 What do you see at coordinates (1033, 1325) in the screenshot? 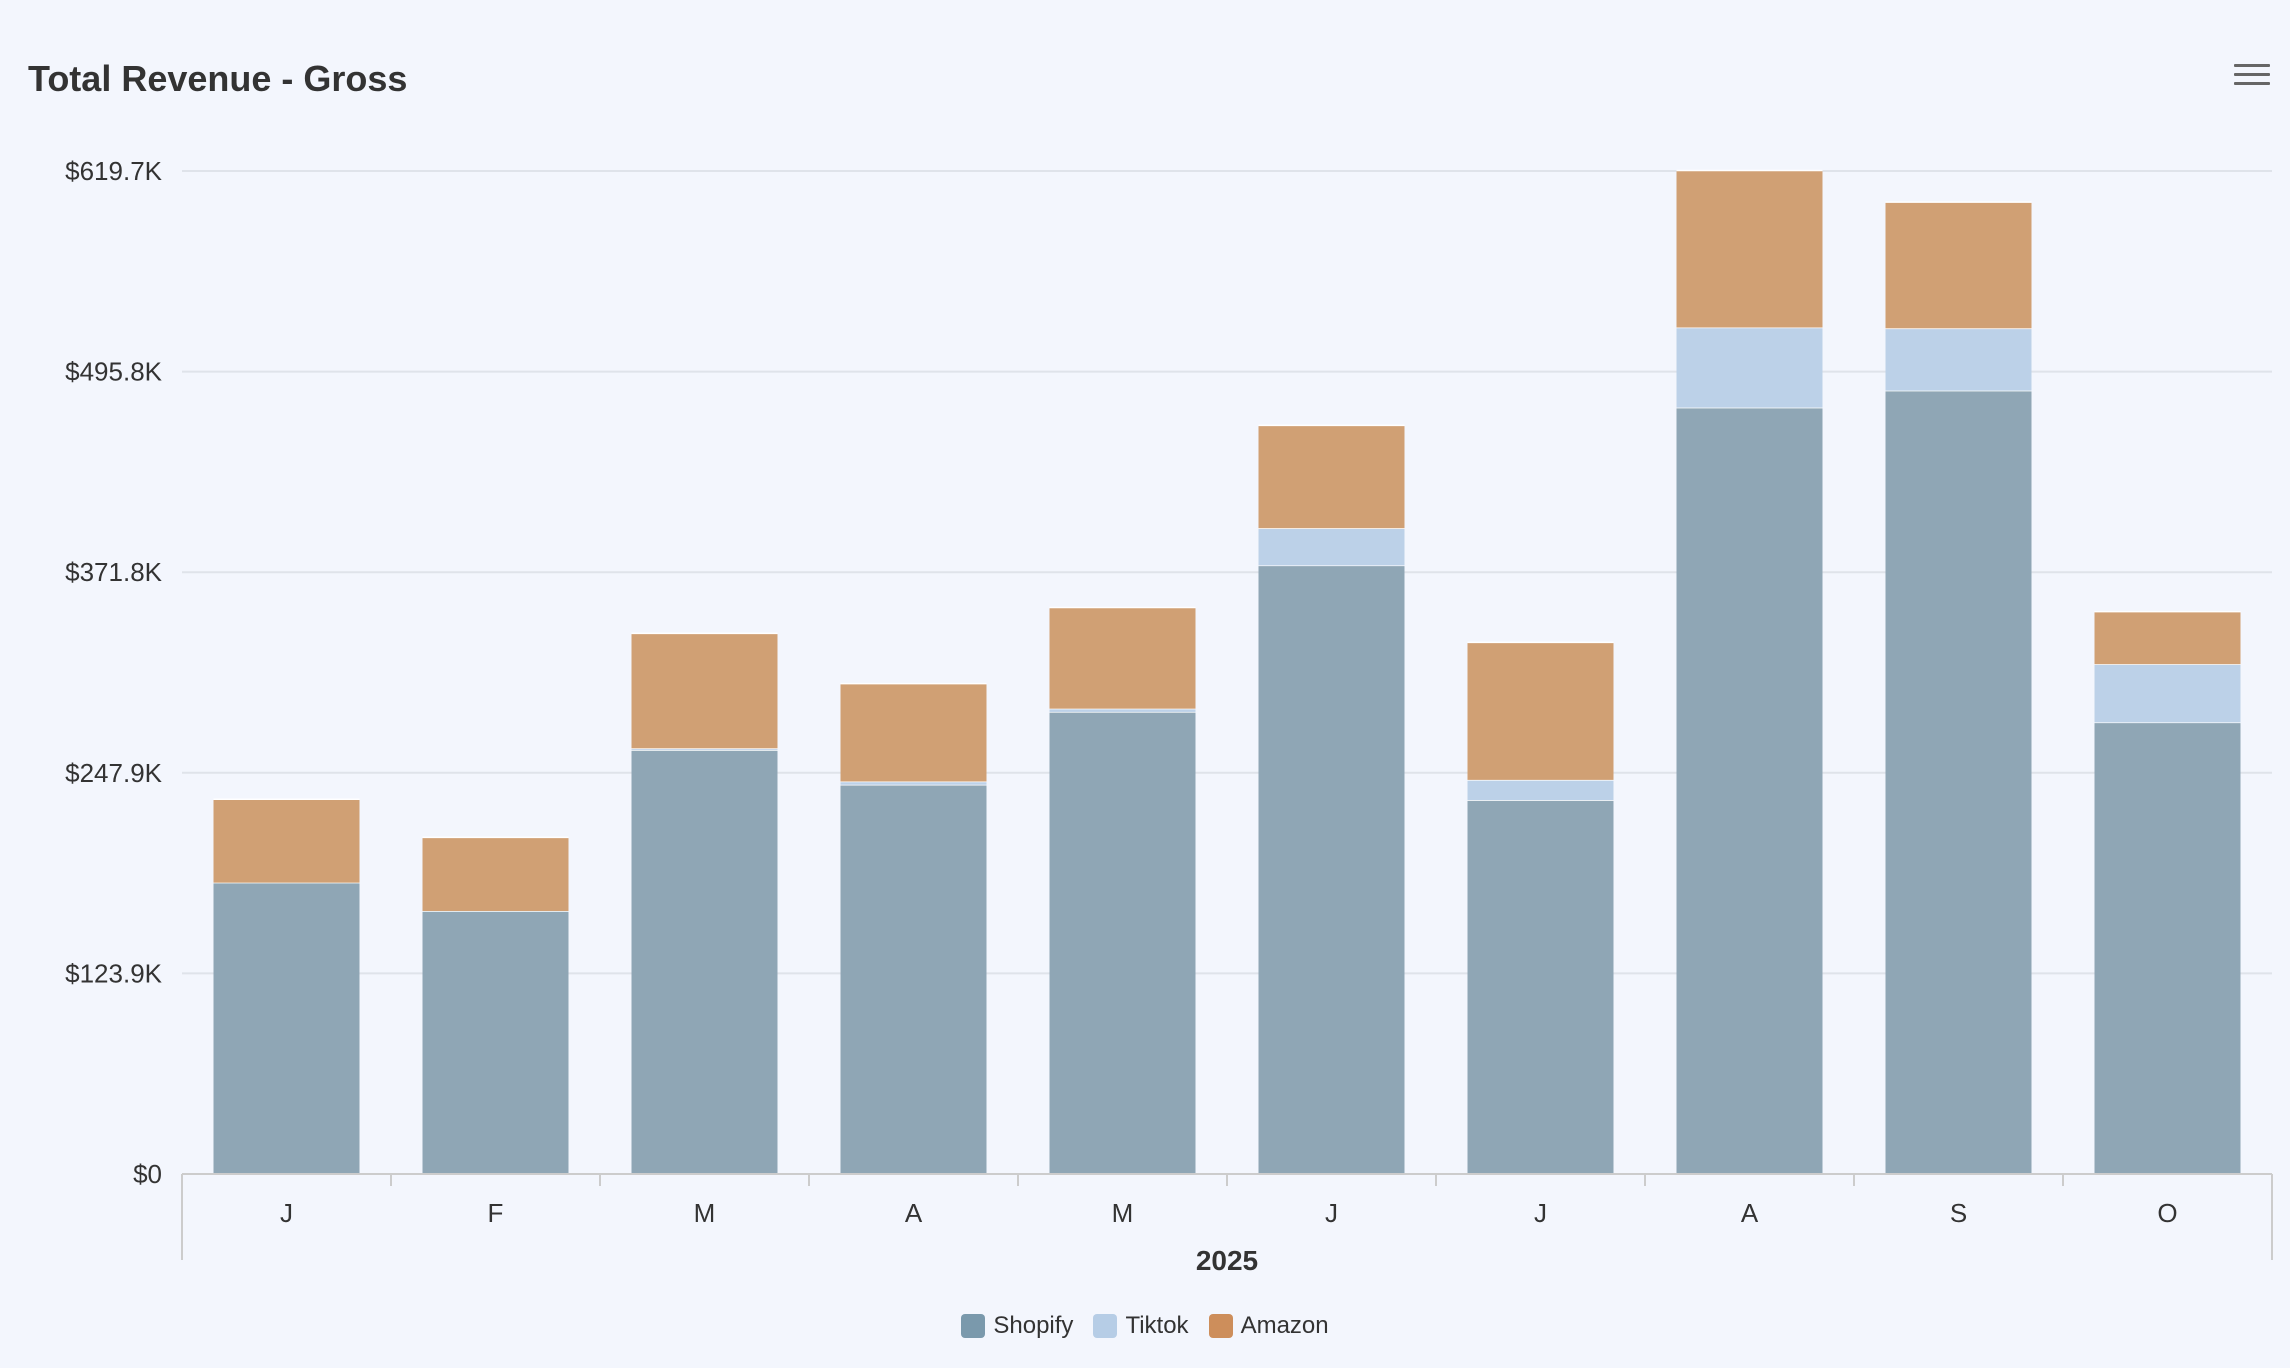
I see `legend-label: Shopify` at bounding box center [1033, 1325].